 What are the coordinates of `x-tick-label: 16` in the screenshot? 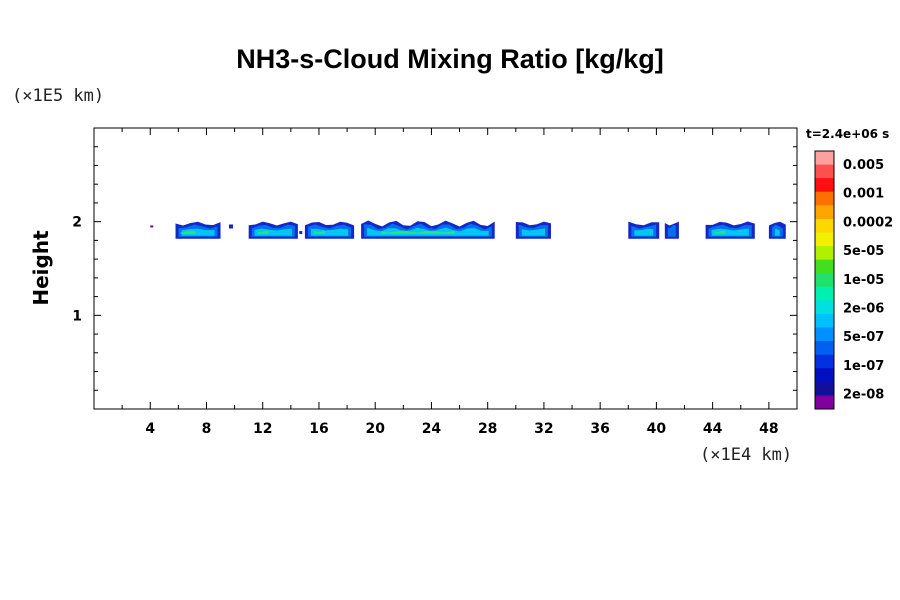 It's located at (318, 429).